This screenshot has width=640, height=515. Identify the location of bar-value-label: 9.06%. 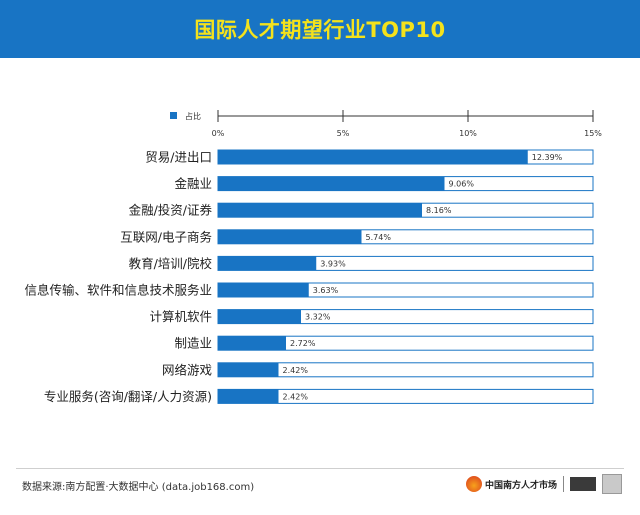
(462, 184).